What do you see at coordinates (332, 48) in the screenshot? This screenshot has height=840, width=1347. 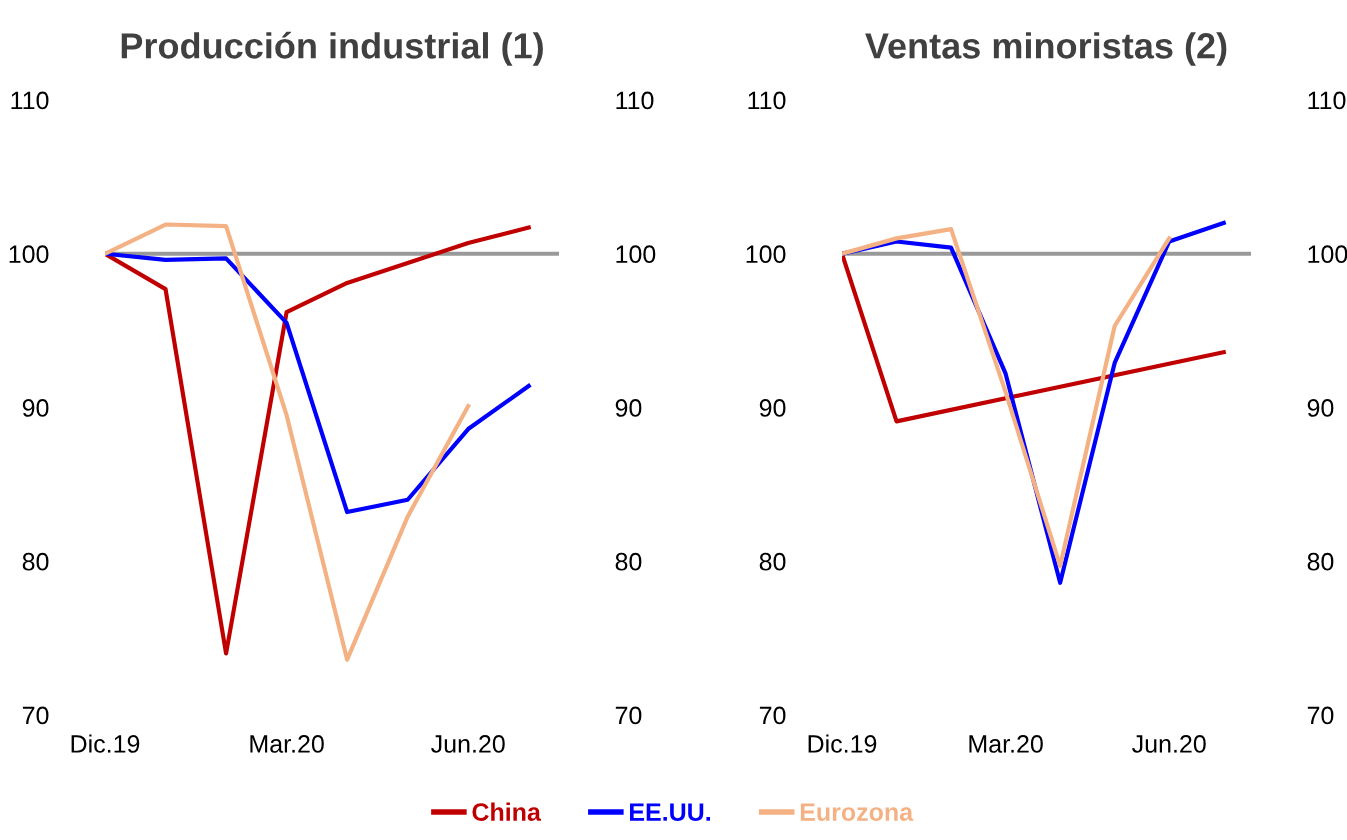 I see `chart-title: Producción industrial (1)` at bounding box center [332, 48].